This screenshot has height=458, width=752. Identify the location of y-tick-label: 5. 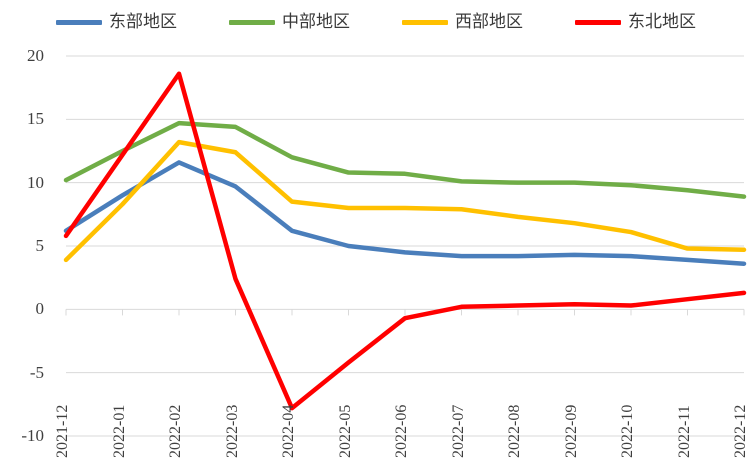
(40, 245).